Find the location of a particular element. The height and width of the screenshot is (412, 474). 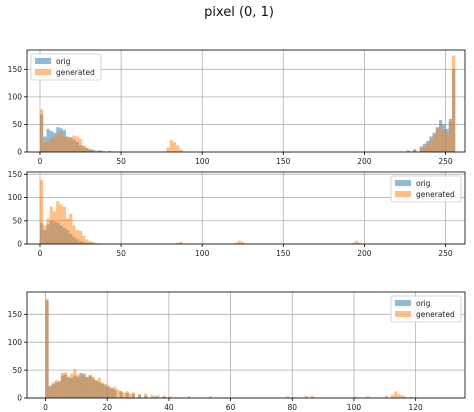

x-tick-label: 200 is located at coordinates (364, 253).